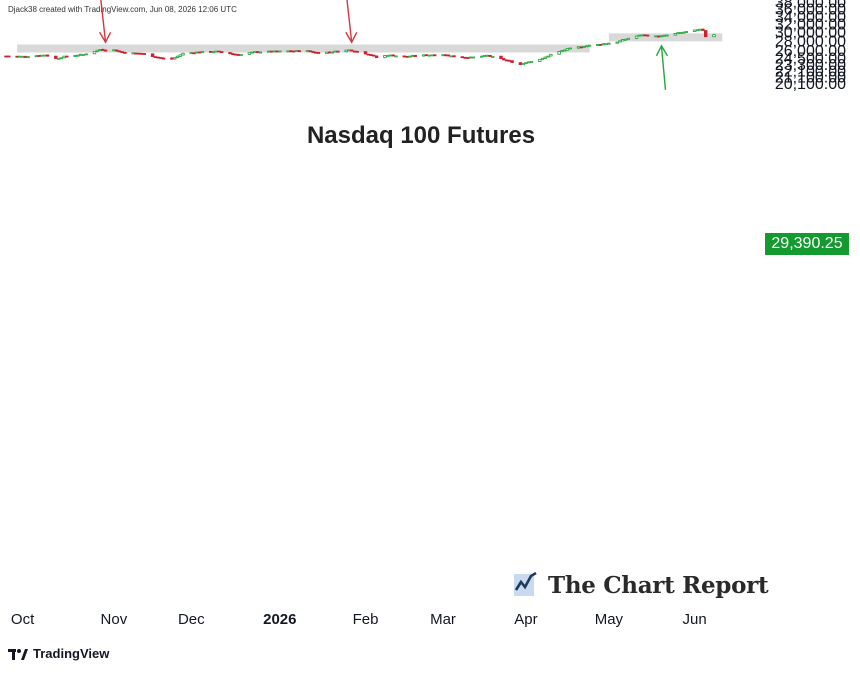  I want to click on x-tick-label: Oct, so click(23, 619).